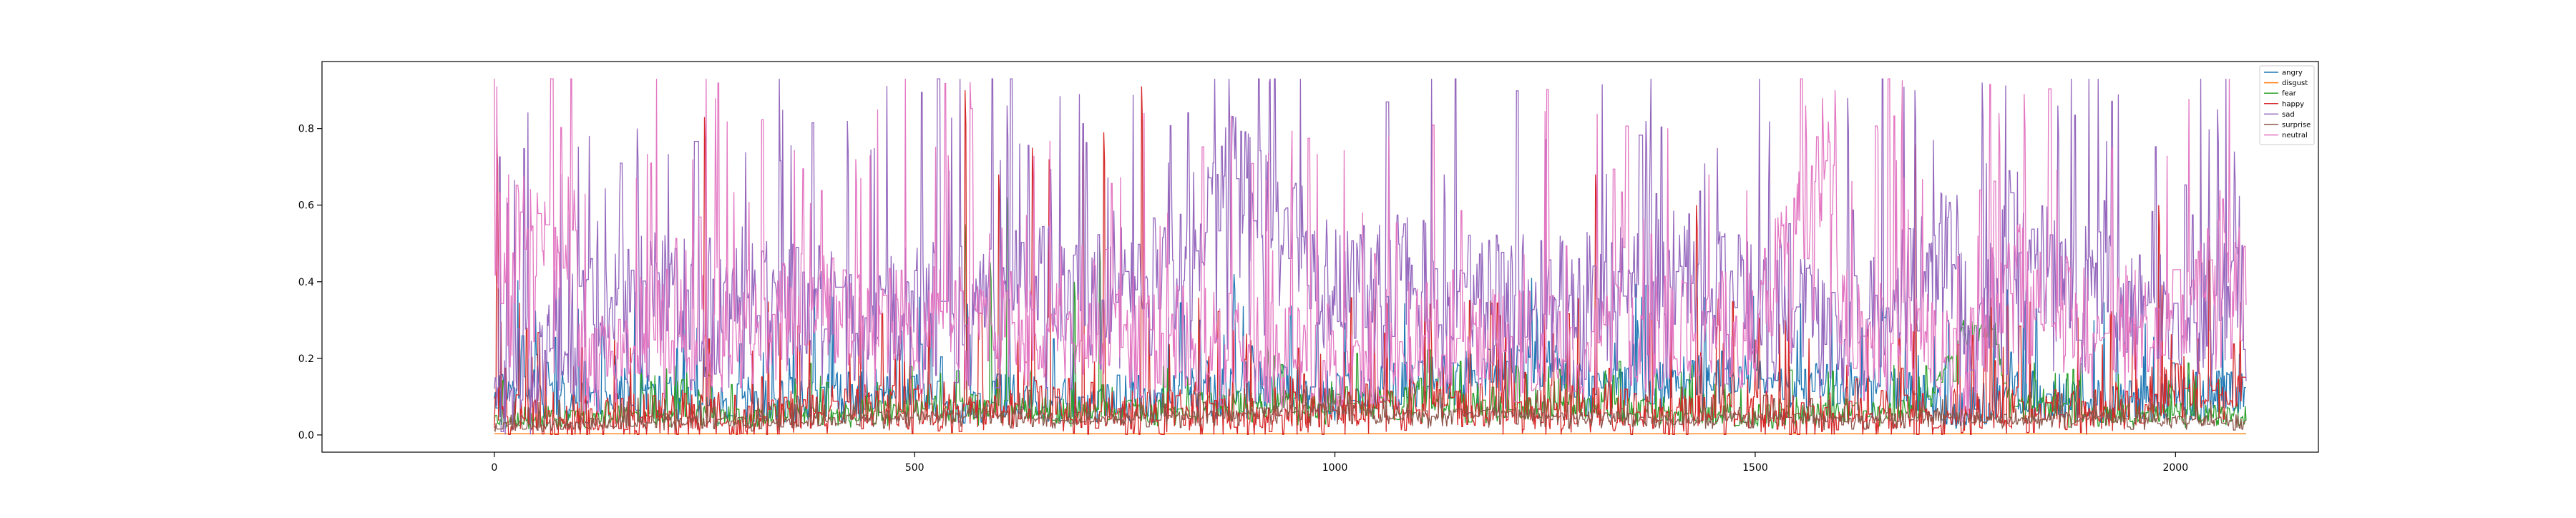  Describe the element at coordinates (306, 129) in the screenshot. I see `y-tick-label: 0.8` at that location.